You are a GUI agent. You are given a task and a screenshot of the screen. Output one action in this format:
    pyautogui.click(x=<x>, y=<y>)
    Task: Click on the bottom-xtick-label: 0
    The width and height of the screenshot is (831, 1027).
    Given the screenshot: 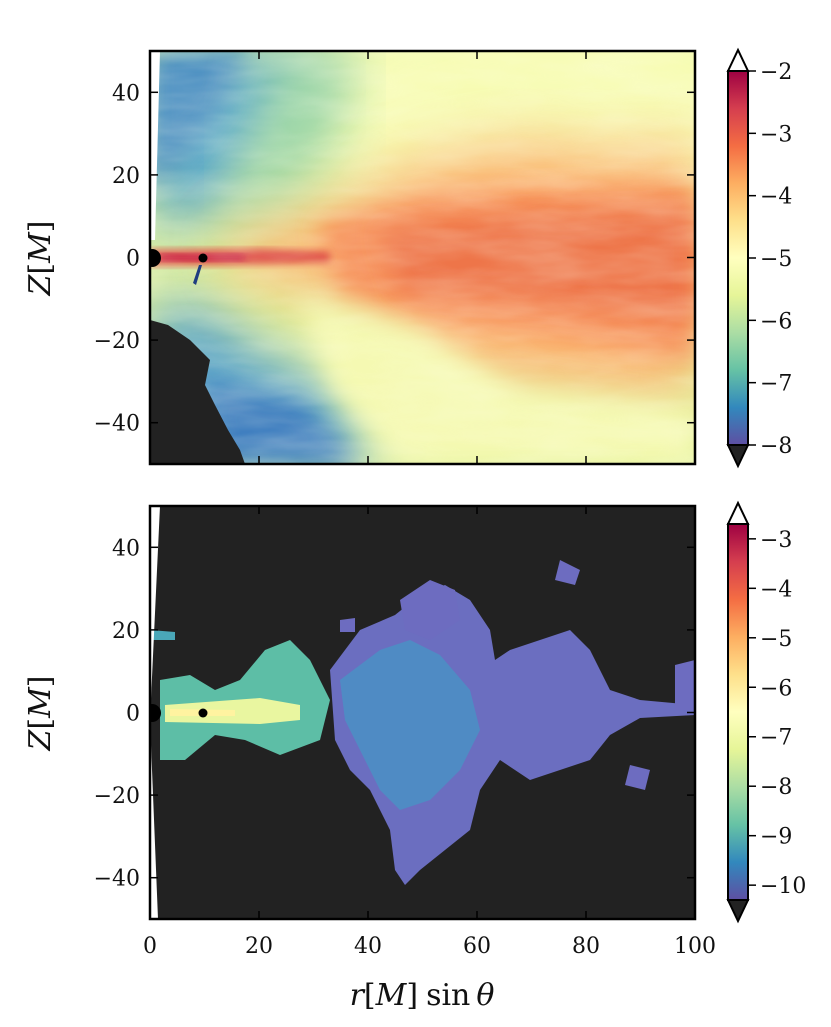 What is the action you would take?
    pyautogui.click(x=150, y=946)
    